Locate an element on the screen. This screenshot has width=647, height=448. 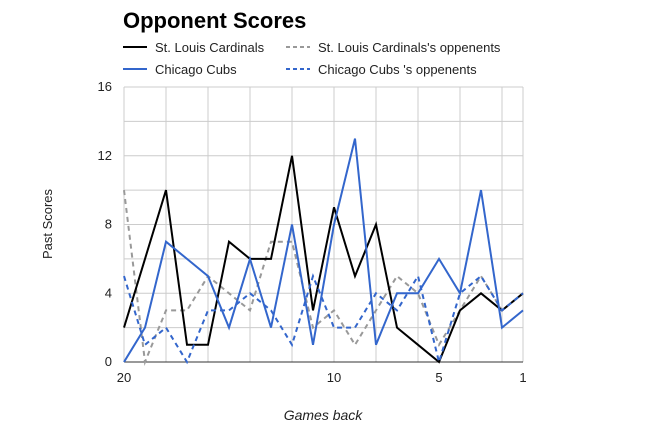
chart-title: Opponent Scores is located at coordinates (214, 20).